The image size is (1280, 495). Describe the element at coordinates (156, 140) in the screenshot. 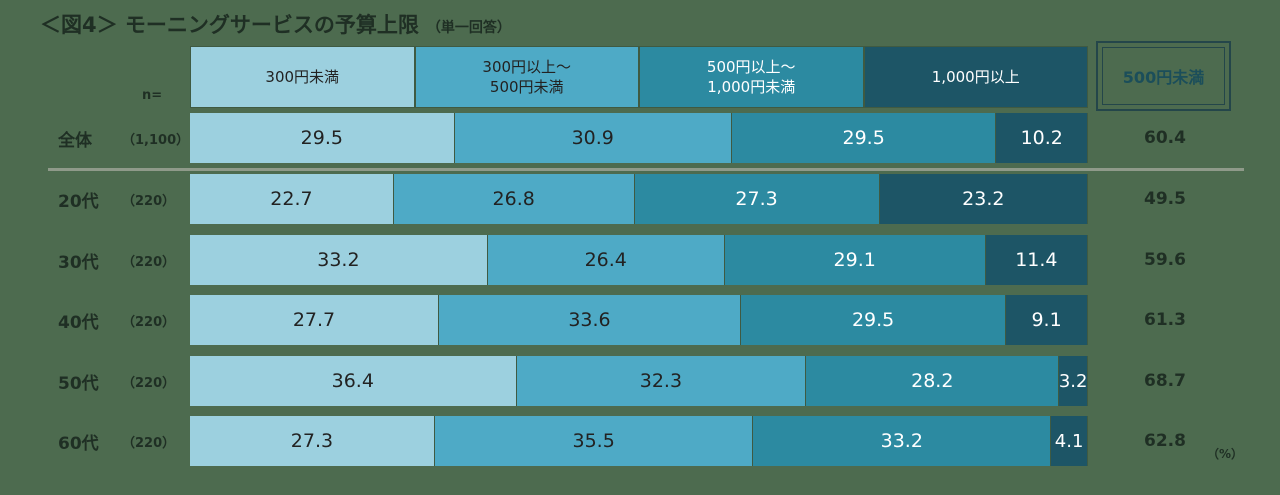

I see `row-sample-size: （1,100）` at that location.